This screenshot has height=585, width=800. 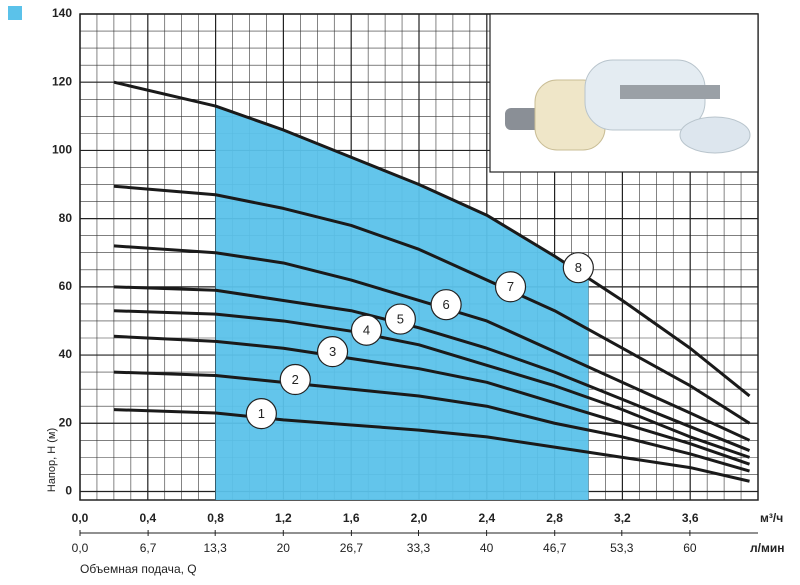 I want to click on pump-curve, so click(x=431, y=421).